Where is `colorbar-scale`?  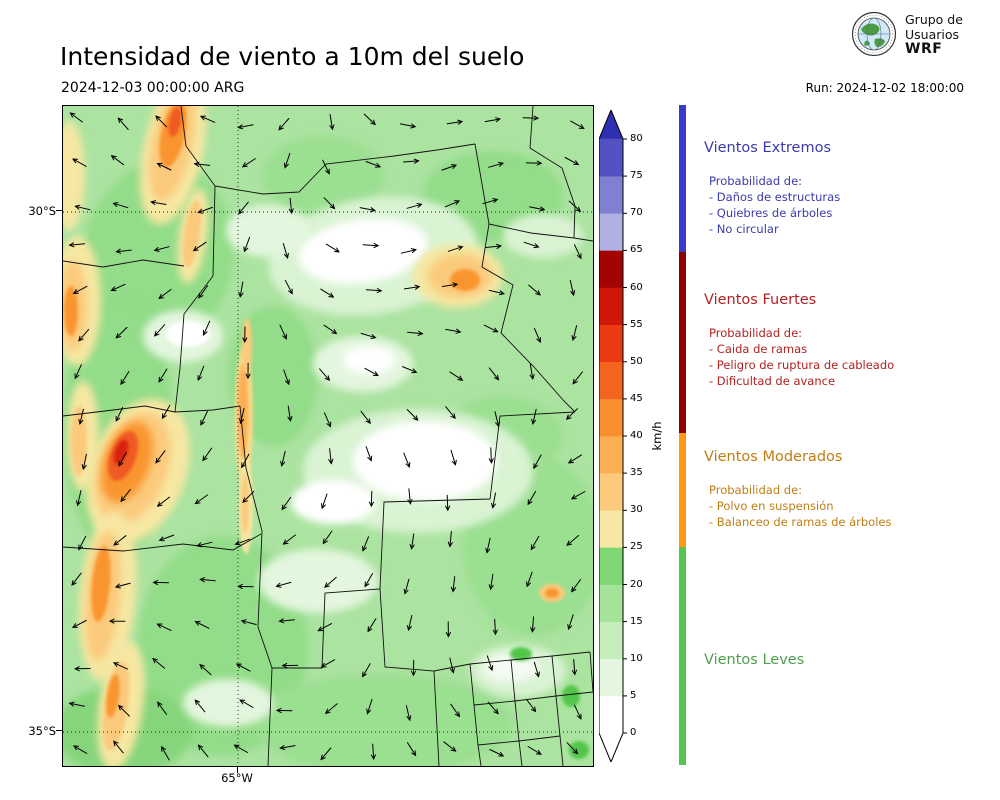
colorbar-scale is located at coordinates (613, 436).